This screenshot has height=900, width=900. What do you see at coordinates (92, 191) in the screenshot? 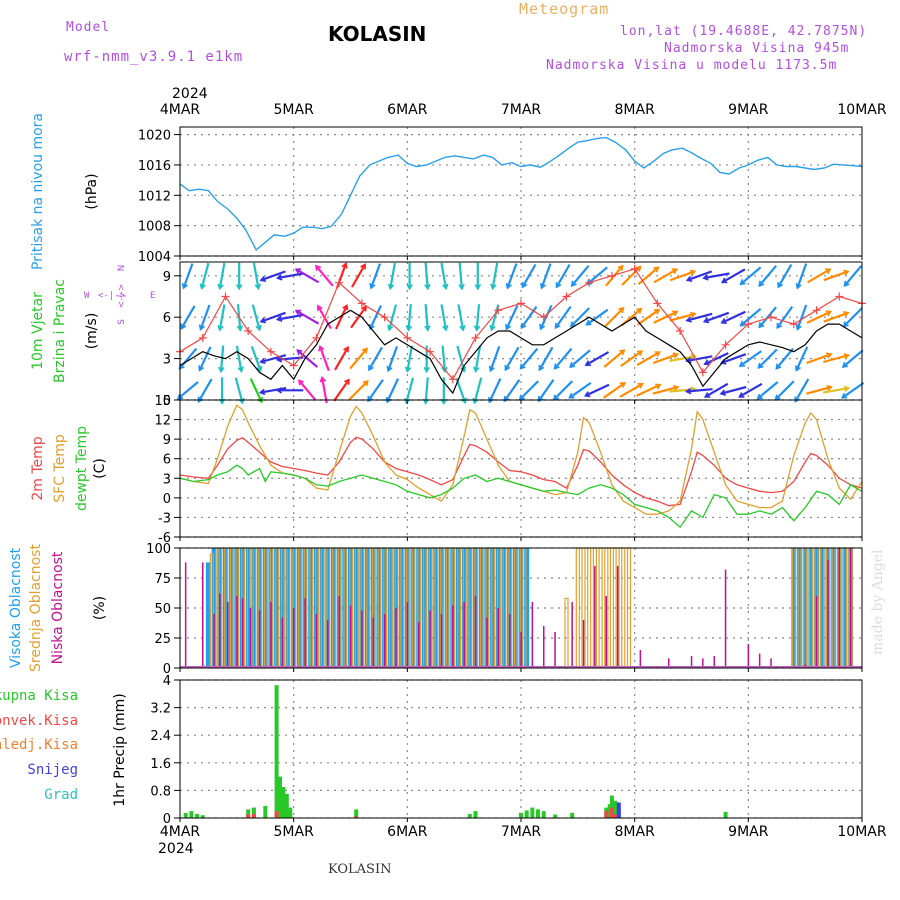
I see `pressure-unit-label: (hPa)` at bounding box center [92, 191].